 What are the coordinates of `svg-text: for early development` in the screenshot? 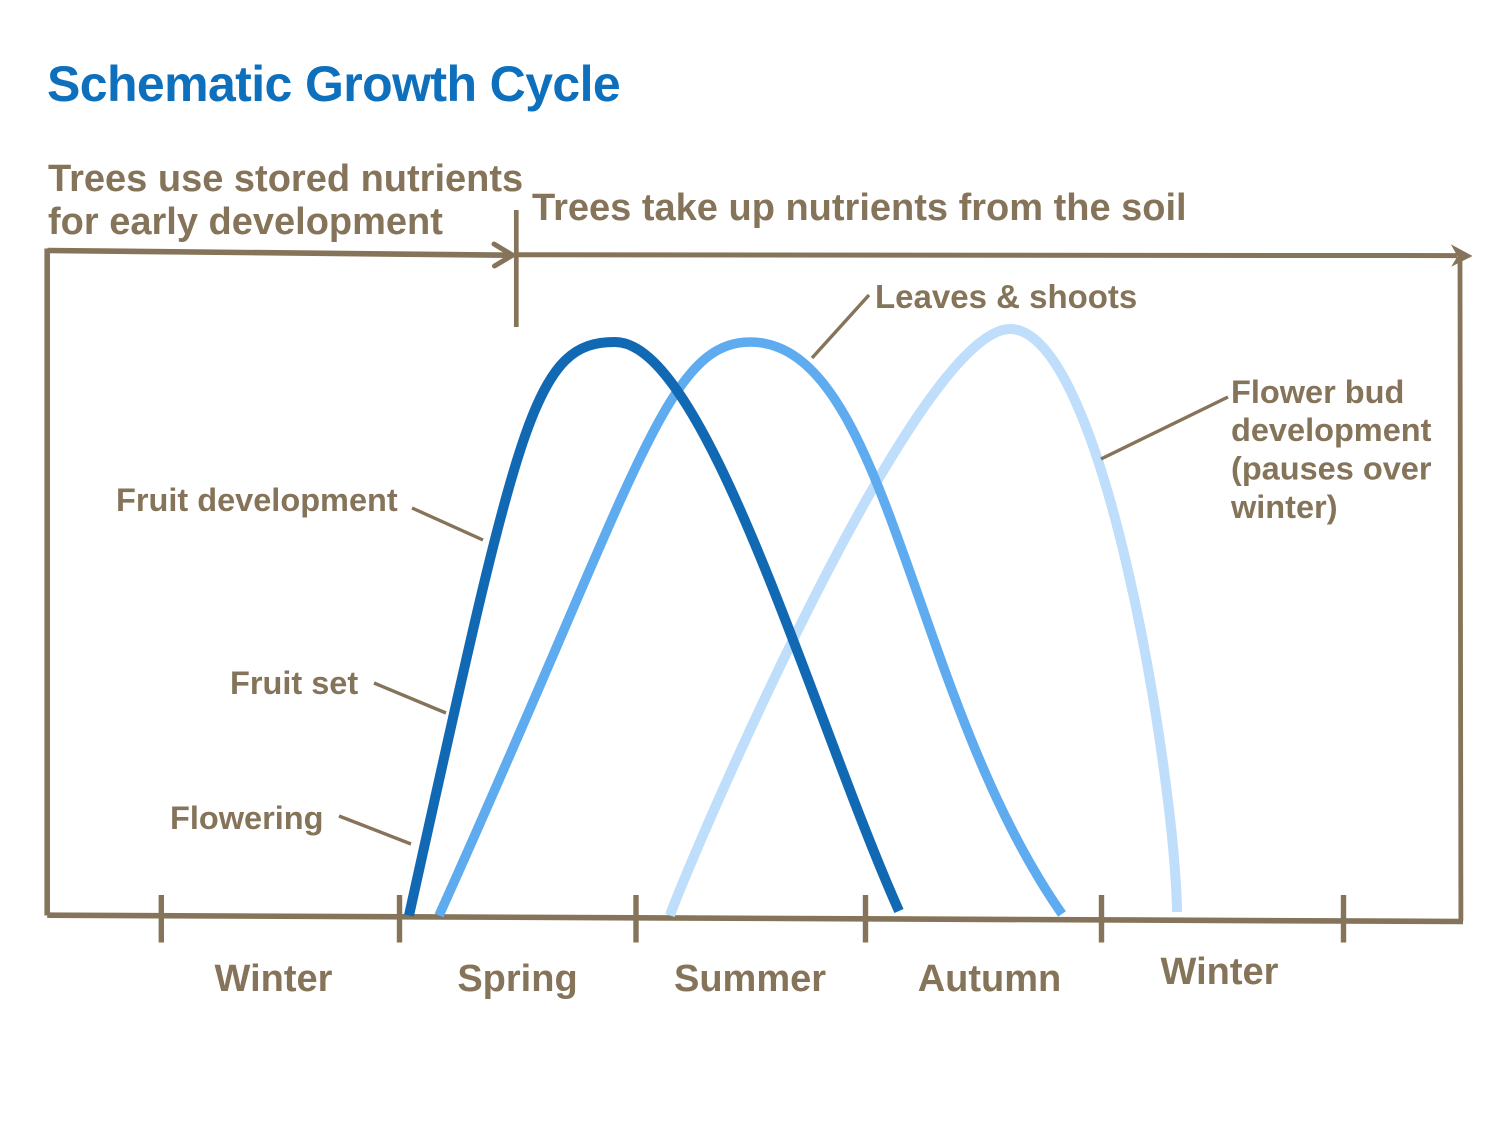 It's located at (245, 222).